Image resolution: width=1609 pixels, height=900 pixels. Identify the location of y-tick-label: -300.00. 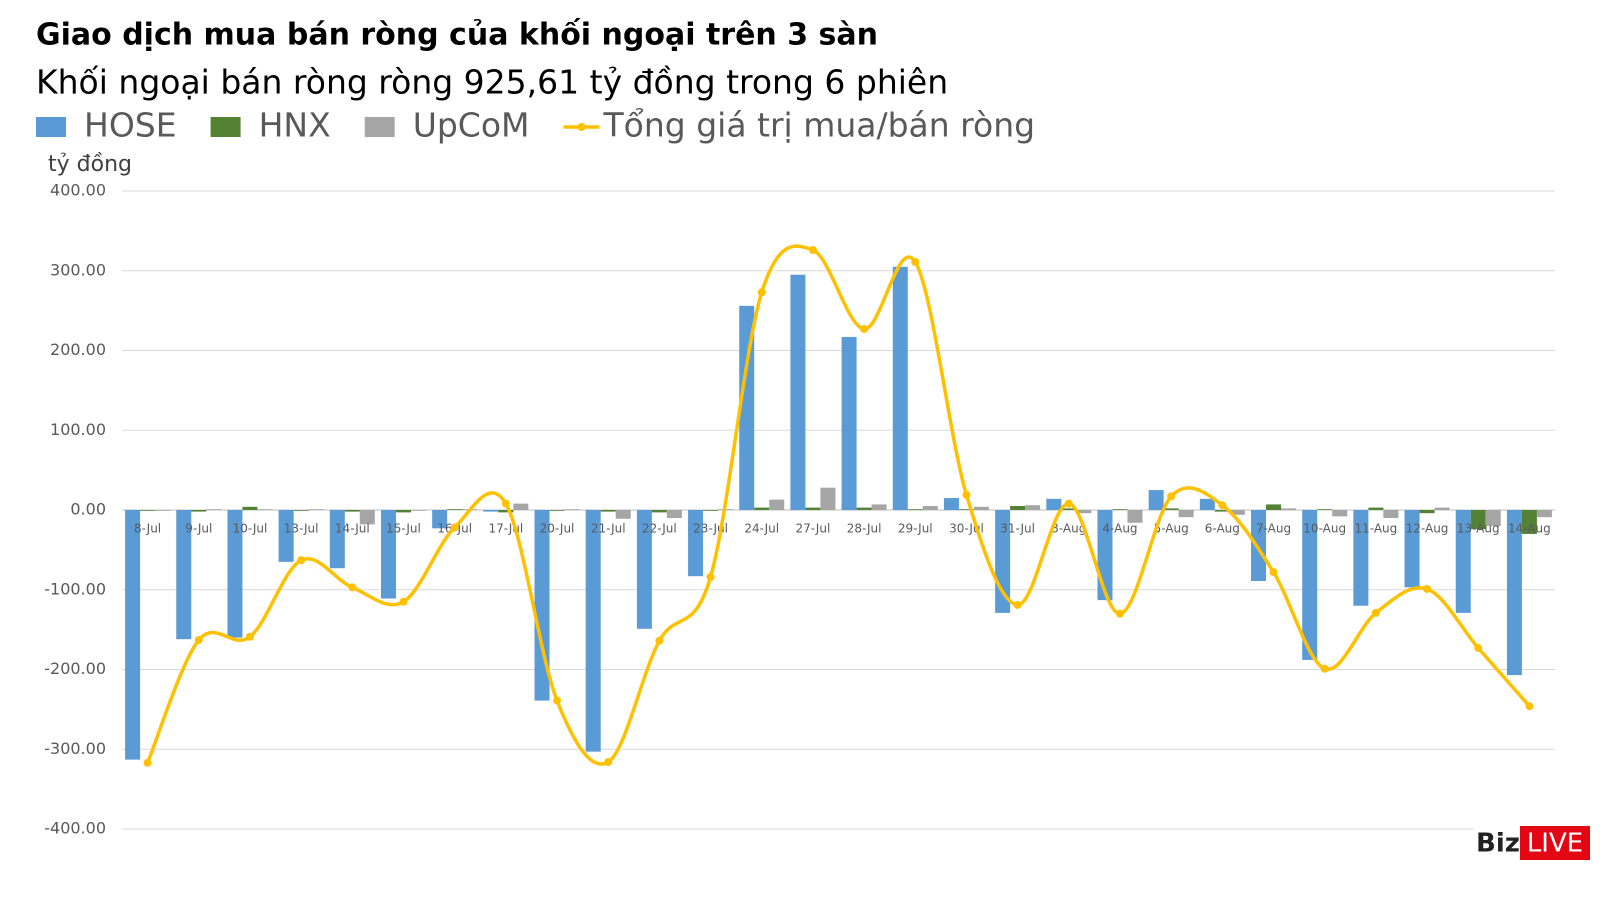
(75, 748).